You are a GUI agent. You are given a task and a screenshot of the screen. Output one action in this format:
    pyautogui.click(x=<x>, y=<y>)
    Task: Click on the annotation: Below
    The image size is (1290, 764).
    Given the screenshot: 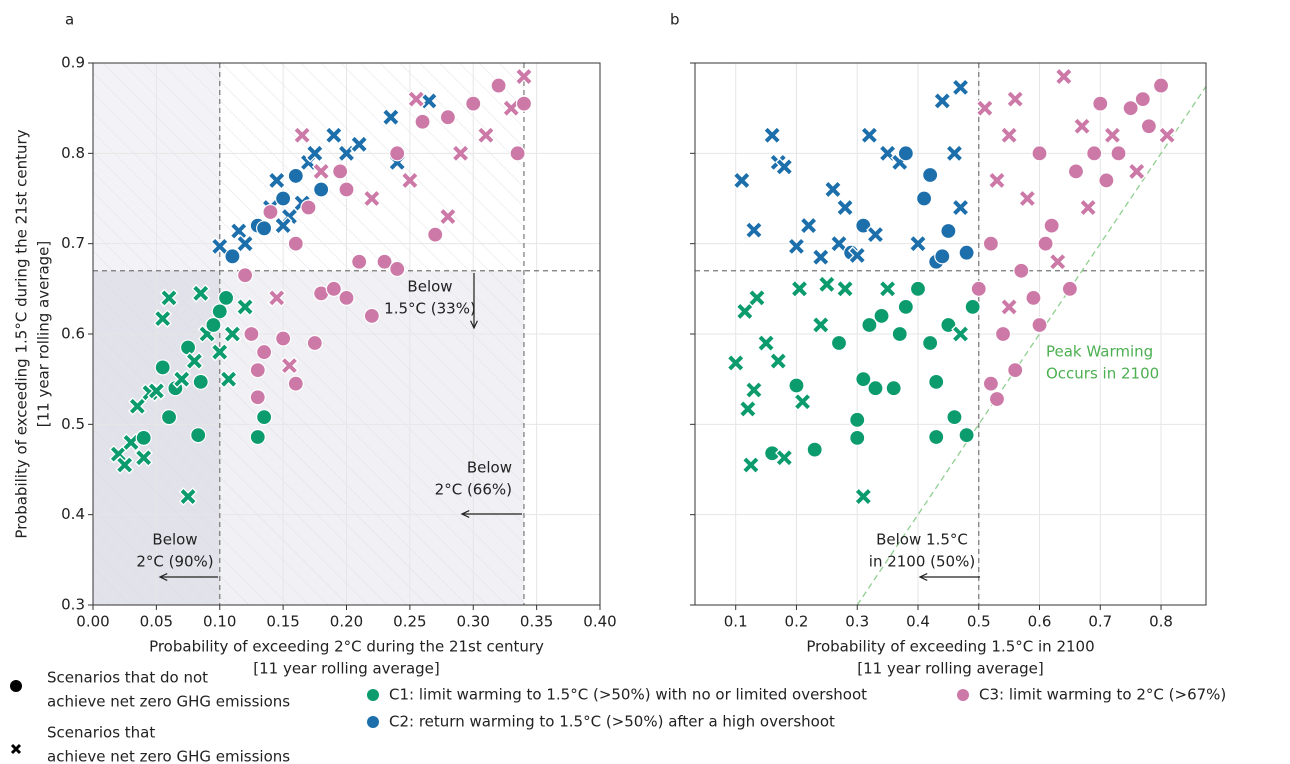 What is the action you would take?
    pyautogui.click(x=489, y=468)
    